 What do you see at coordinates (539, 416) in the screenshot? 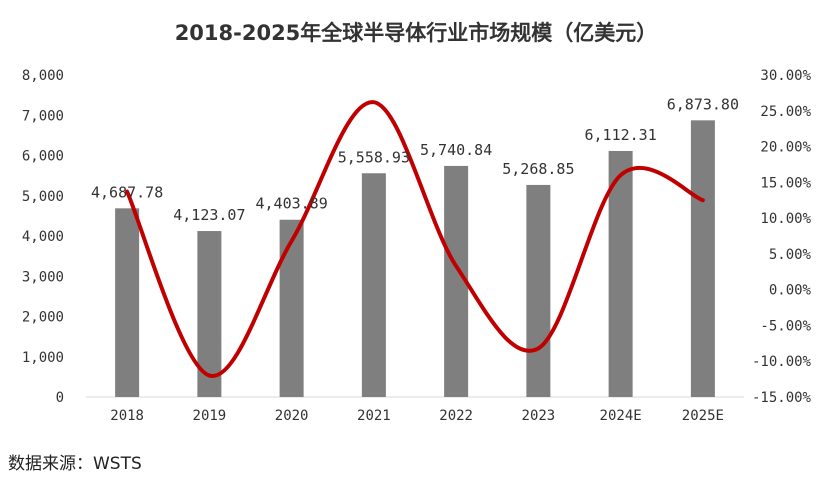
I see `x-tick-label: 2023` at bounding box center [539, 416].